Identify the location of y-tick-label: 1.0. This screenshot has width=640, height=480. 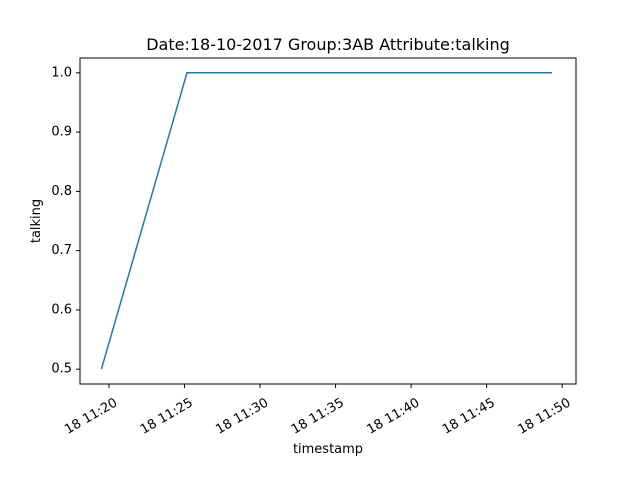
(61, 72).